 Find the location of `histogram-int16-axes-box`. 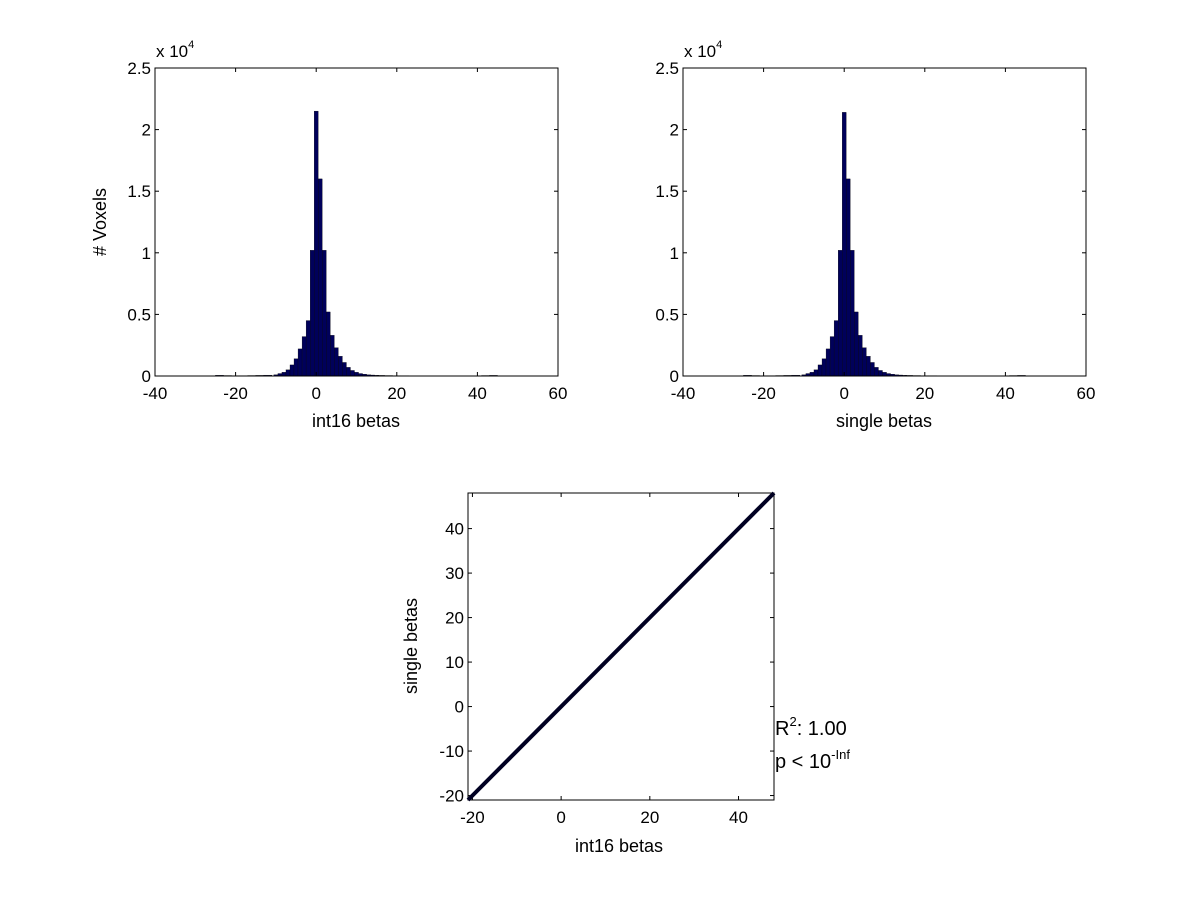

histogram-int16-axes-box is located at coordinates (356, 222).